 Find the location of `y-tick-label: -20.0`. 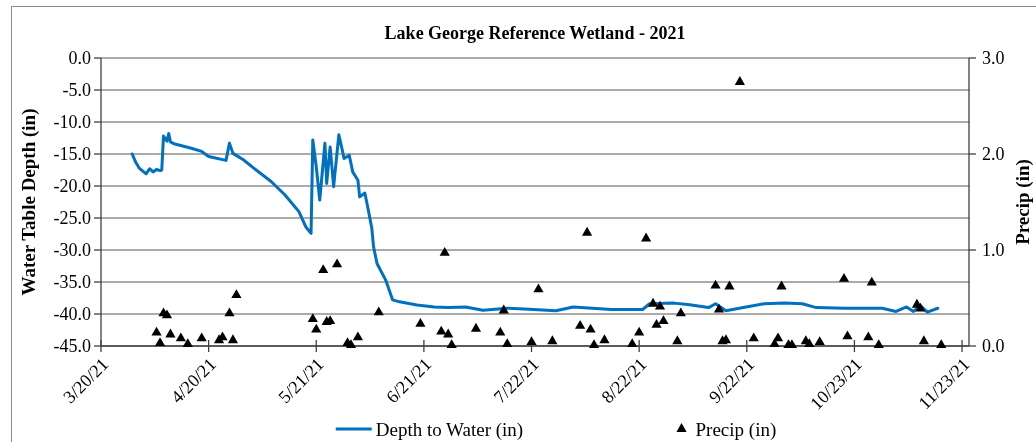

y-tick-label: -20.0 is located at coordinates (72, 186).